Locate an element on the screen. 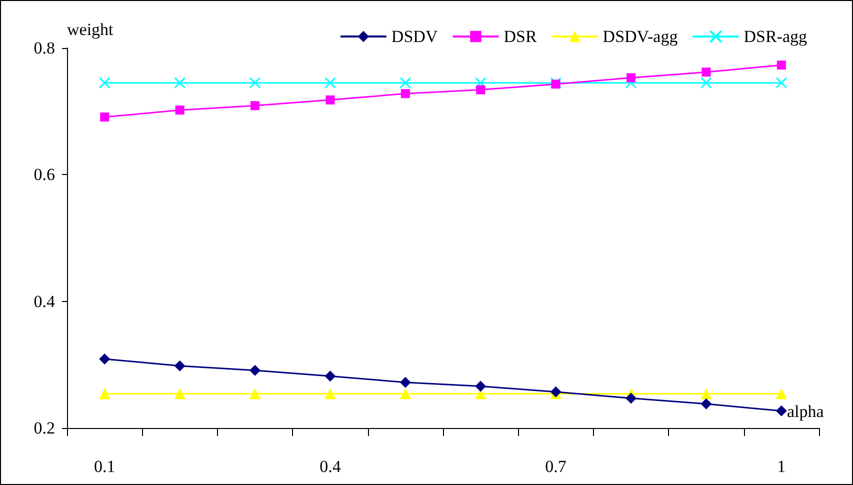 Image resolution: width=853 pixels, height=485 pixels. x-axis-title: alpha is located at coordinates (805, 411).